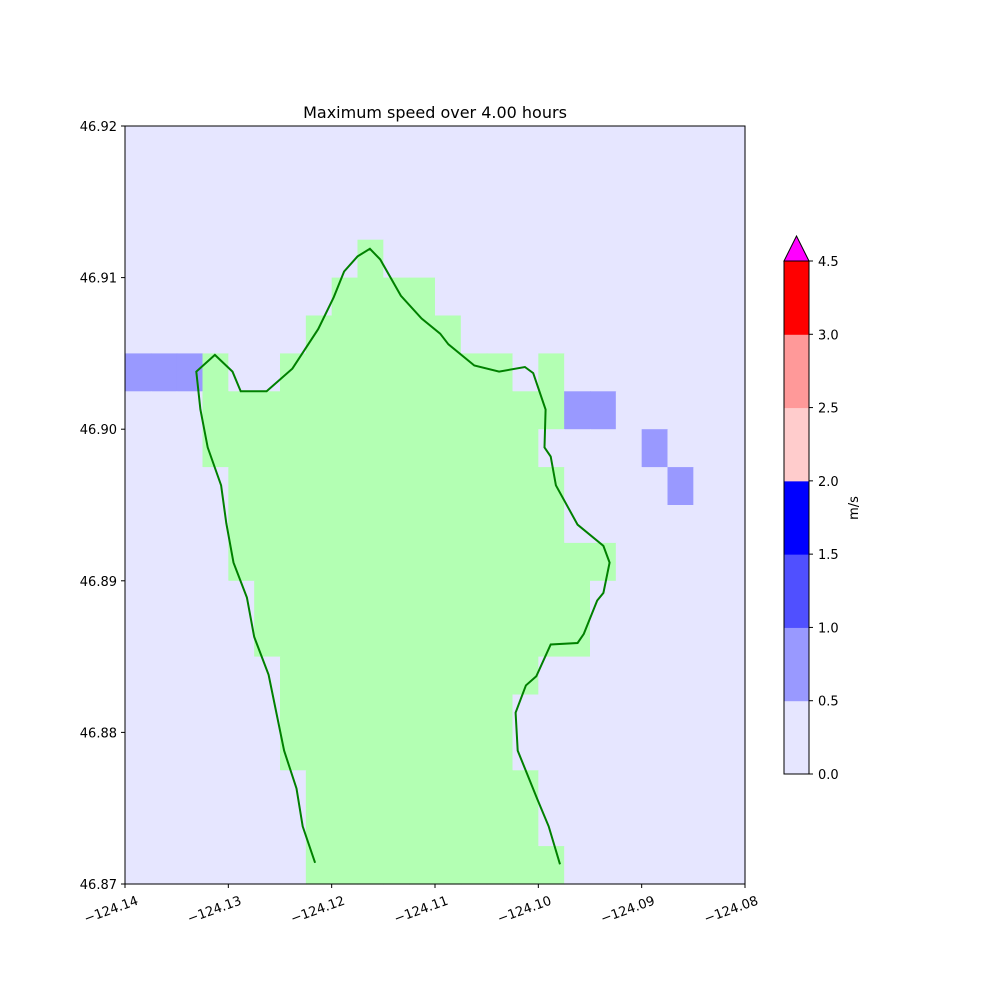 The image size is (1000, 1000). Describe the element at coordinates (318, 910) in the screenshot. I see `x-tick-label: −124.12` at that location.